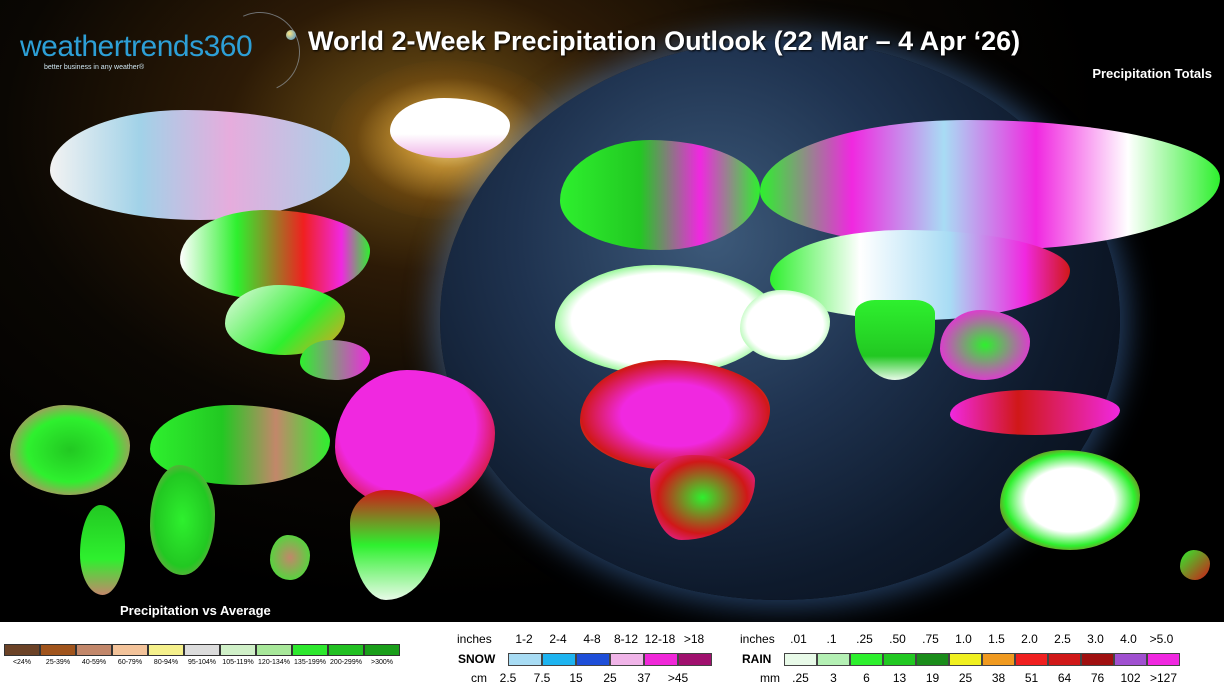 This screenshot has height=687, width=1224. What do you see at coordinates (474, 639) in the screenshot?
I see `snow-inches-unit: inches` at bounding box center [474, 639].